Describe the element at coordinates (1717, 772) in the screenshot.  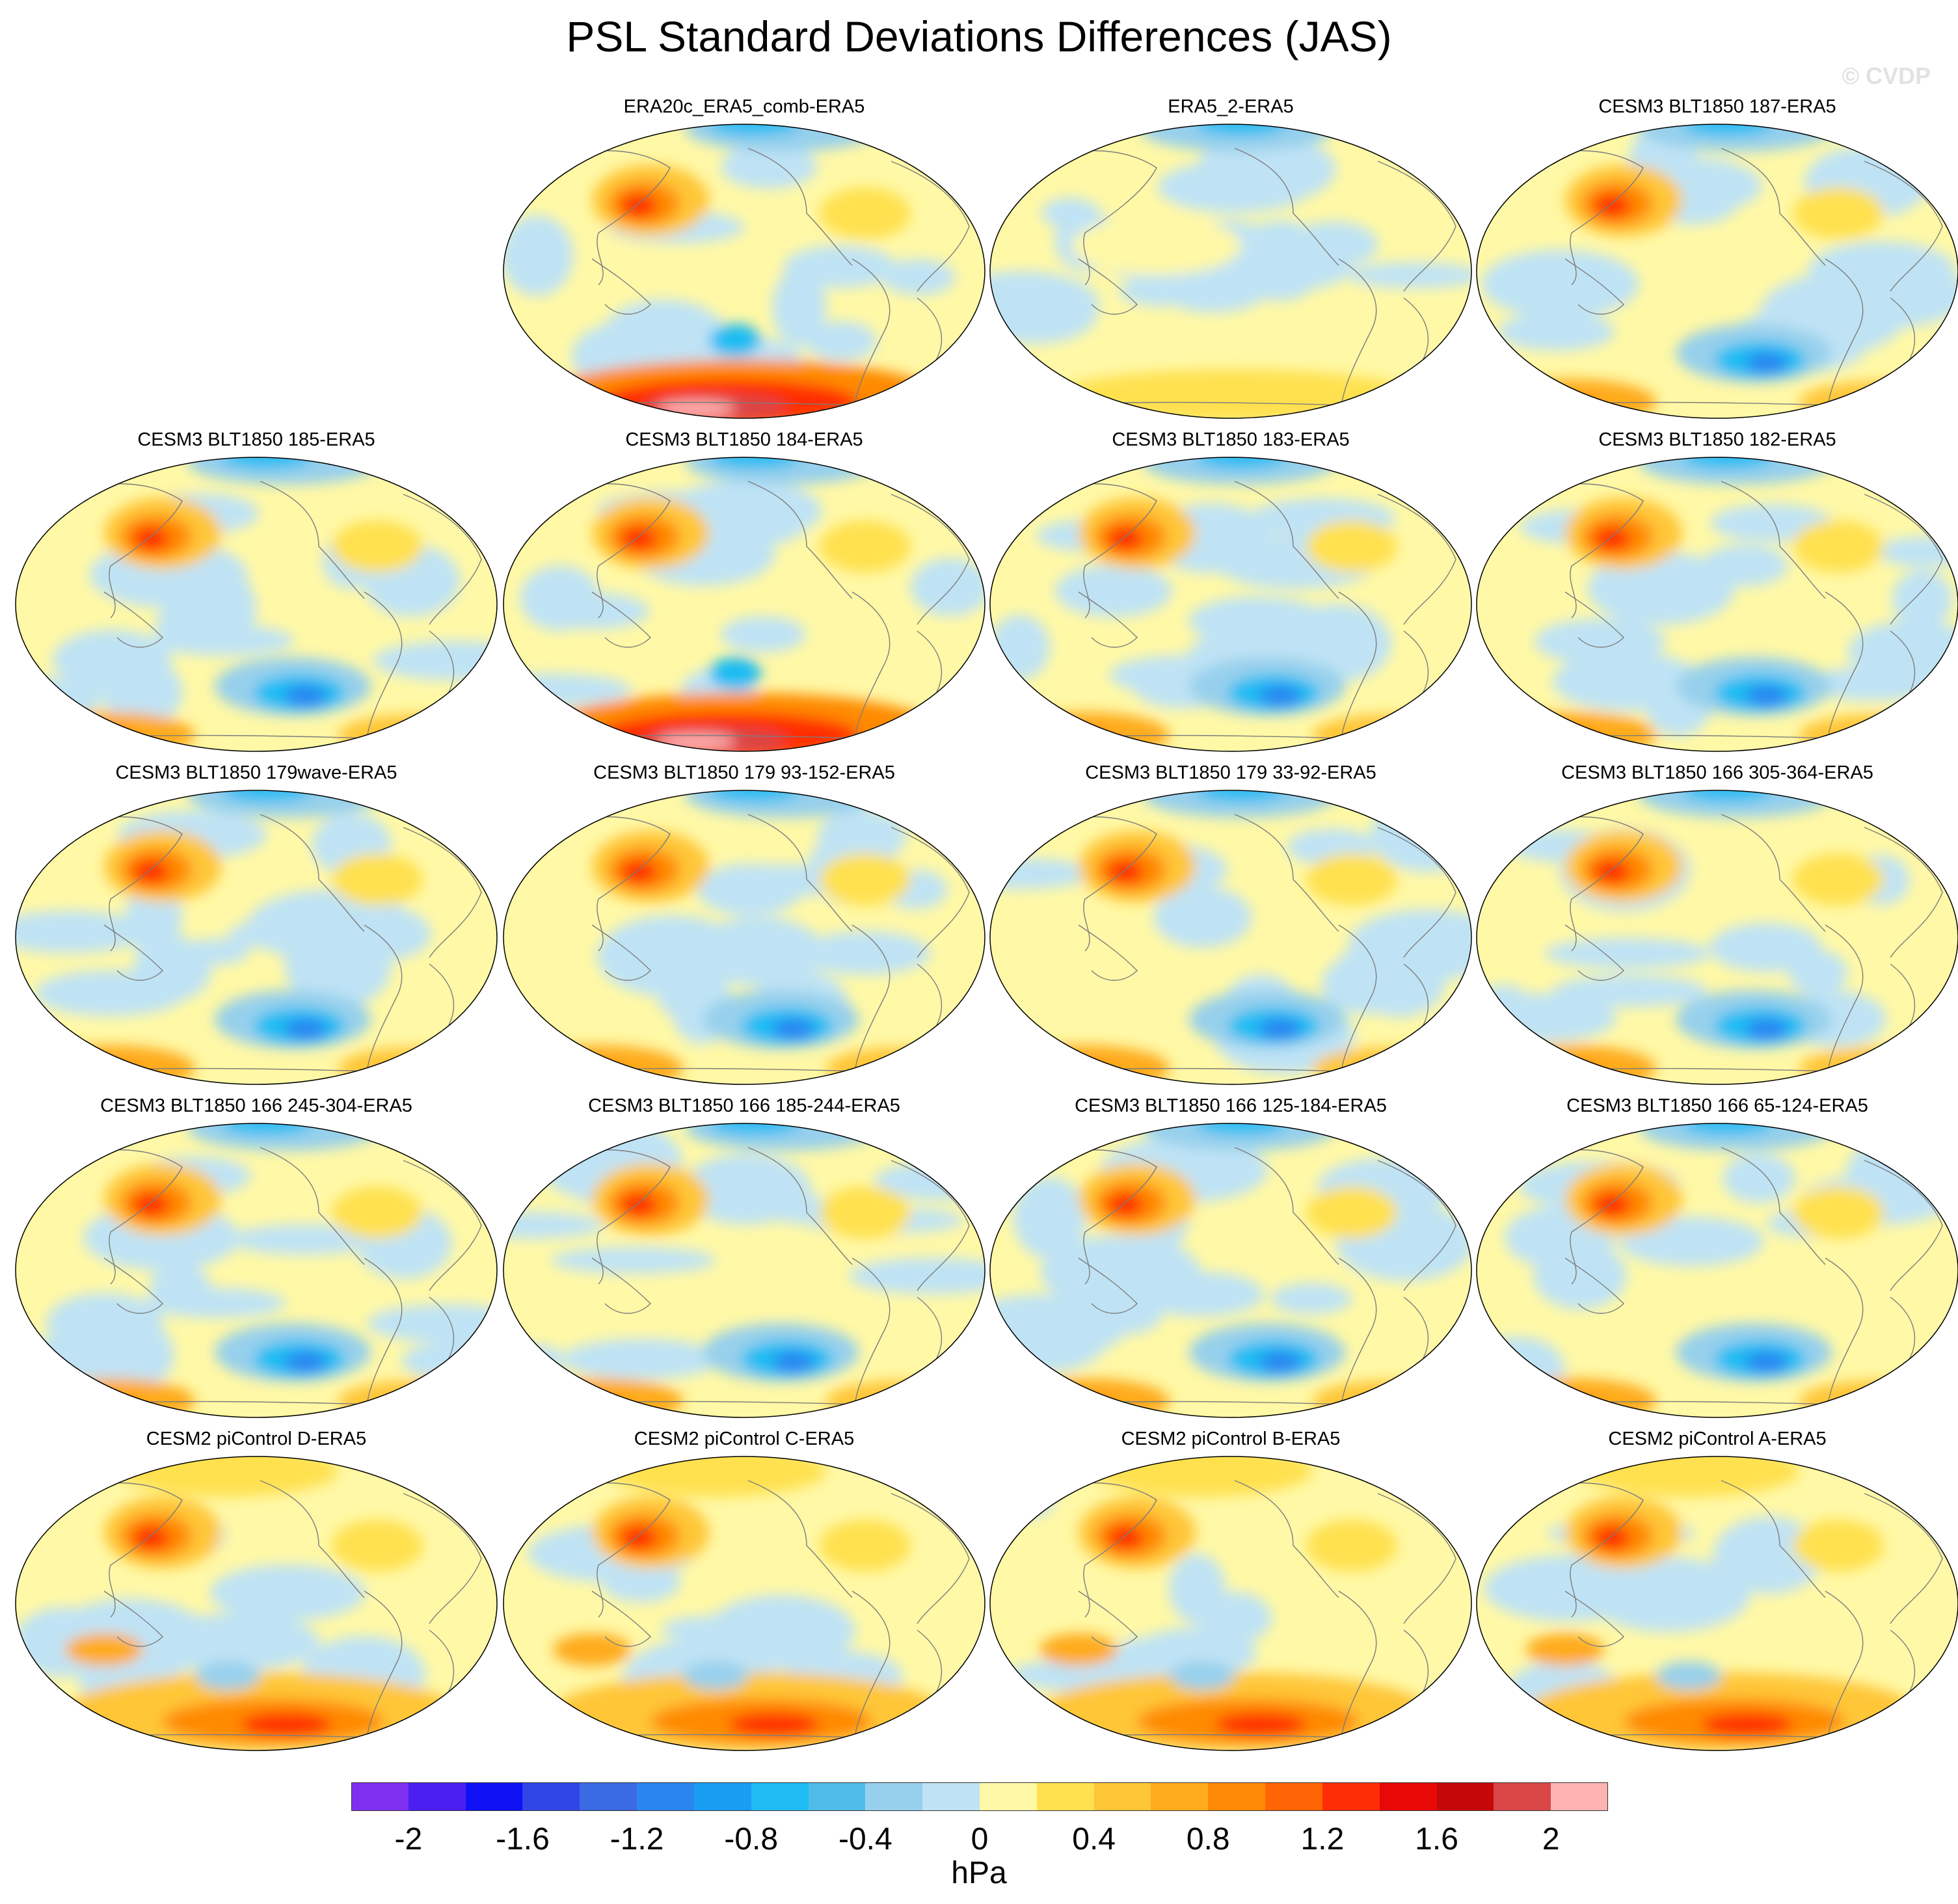
I see `panel-title: CESM3 BLT1850 166 305-364-ERA5` at that location.